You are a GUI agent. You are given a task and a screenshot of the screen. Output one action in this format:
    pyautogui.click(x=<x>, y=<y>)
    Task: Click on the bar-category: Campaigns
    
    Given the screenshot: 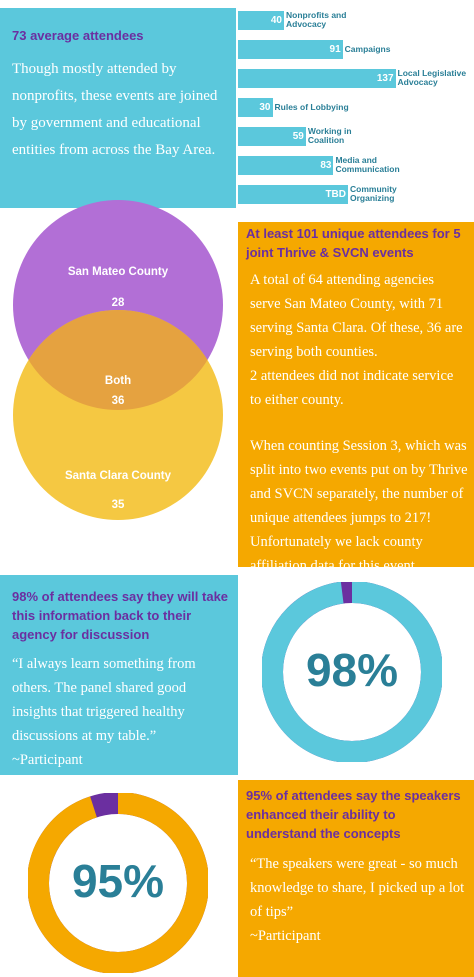 What is the action you would take?
    pyautogui.click(x=367, y=48)
    